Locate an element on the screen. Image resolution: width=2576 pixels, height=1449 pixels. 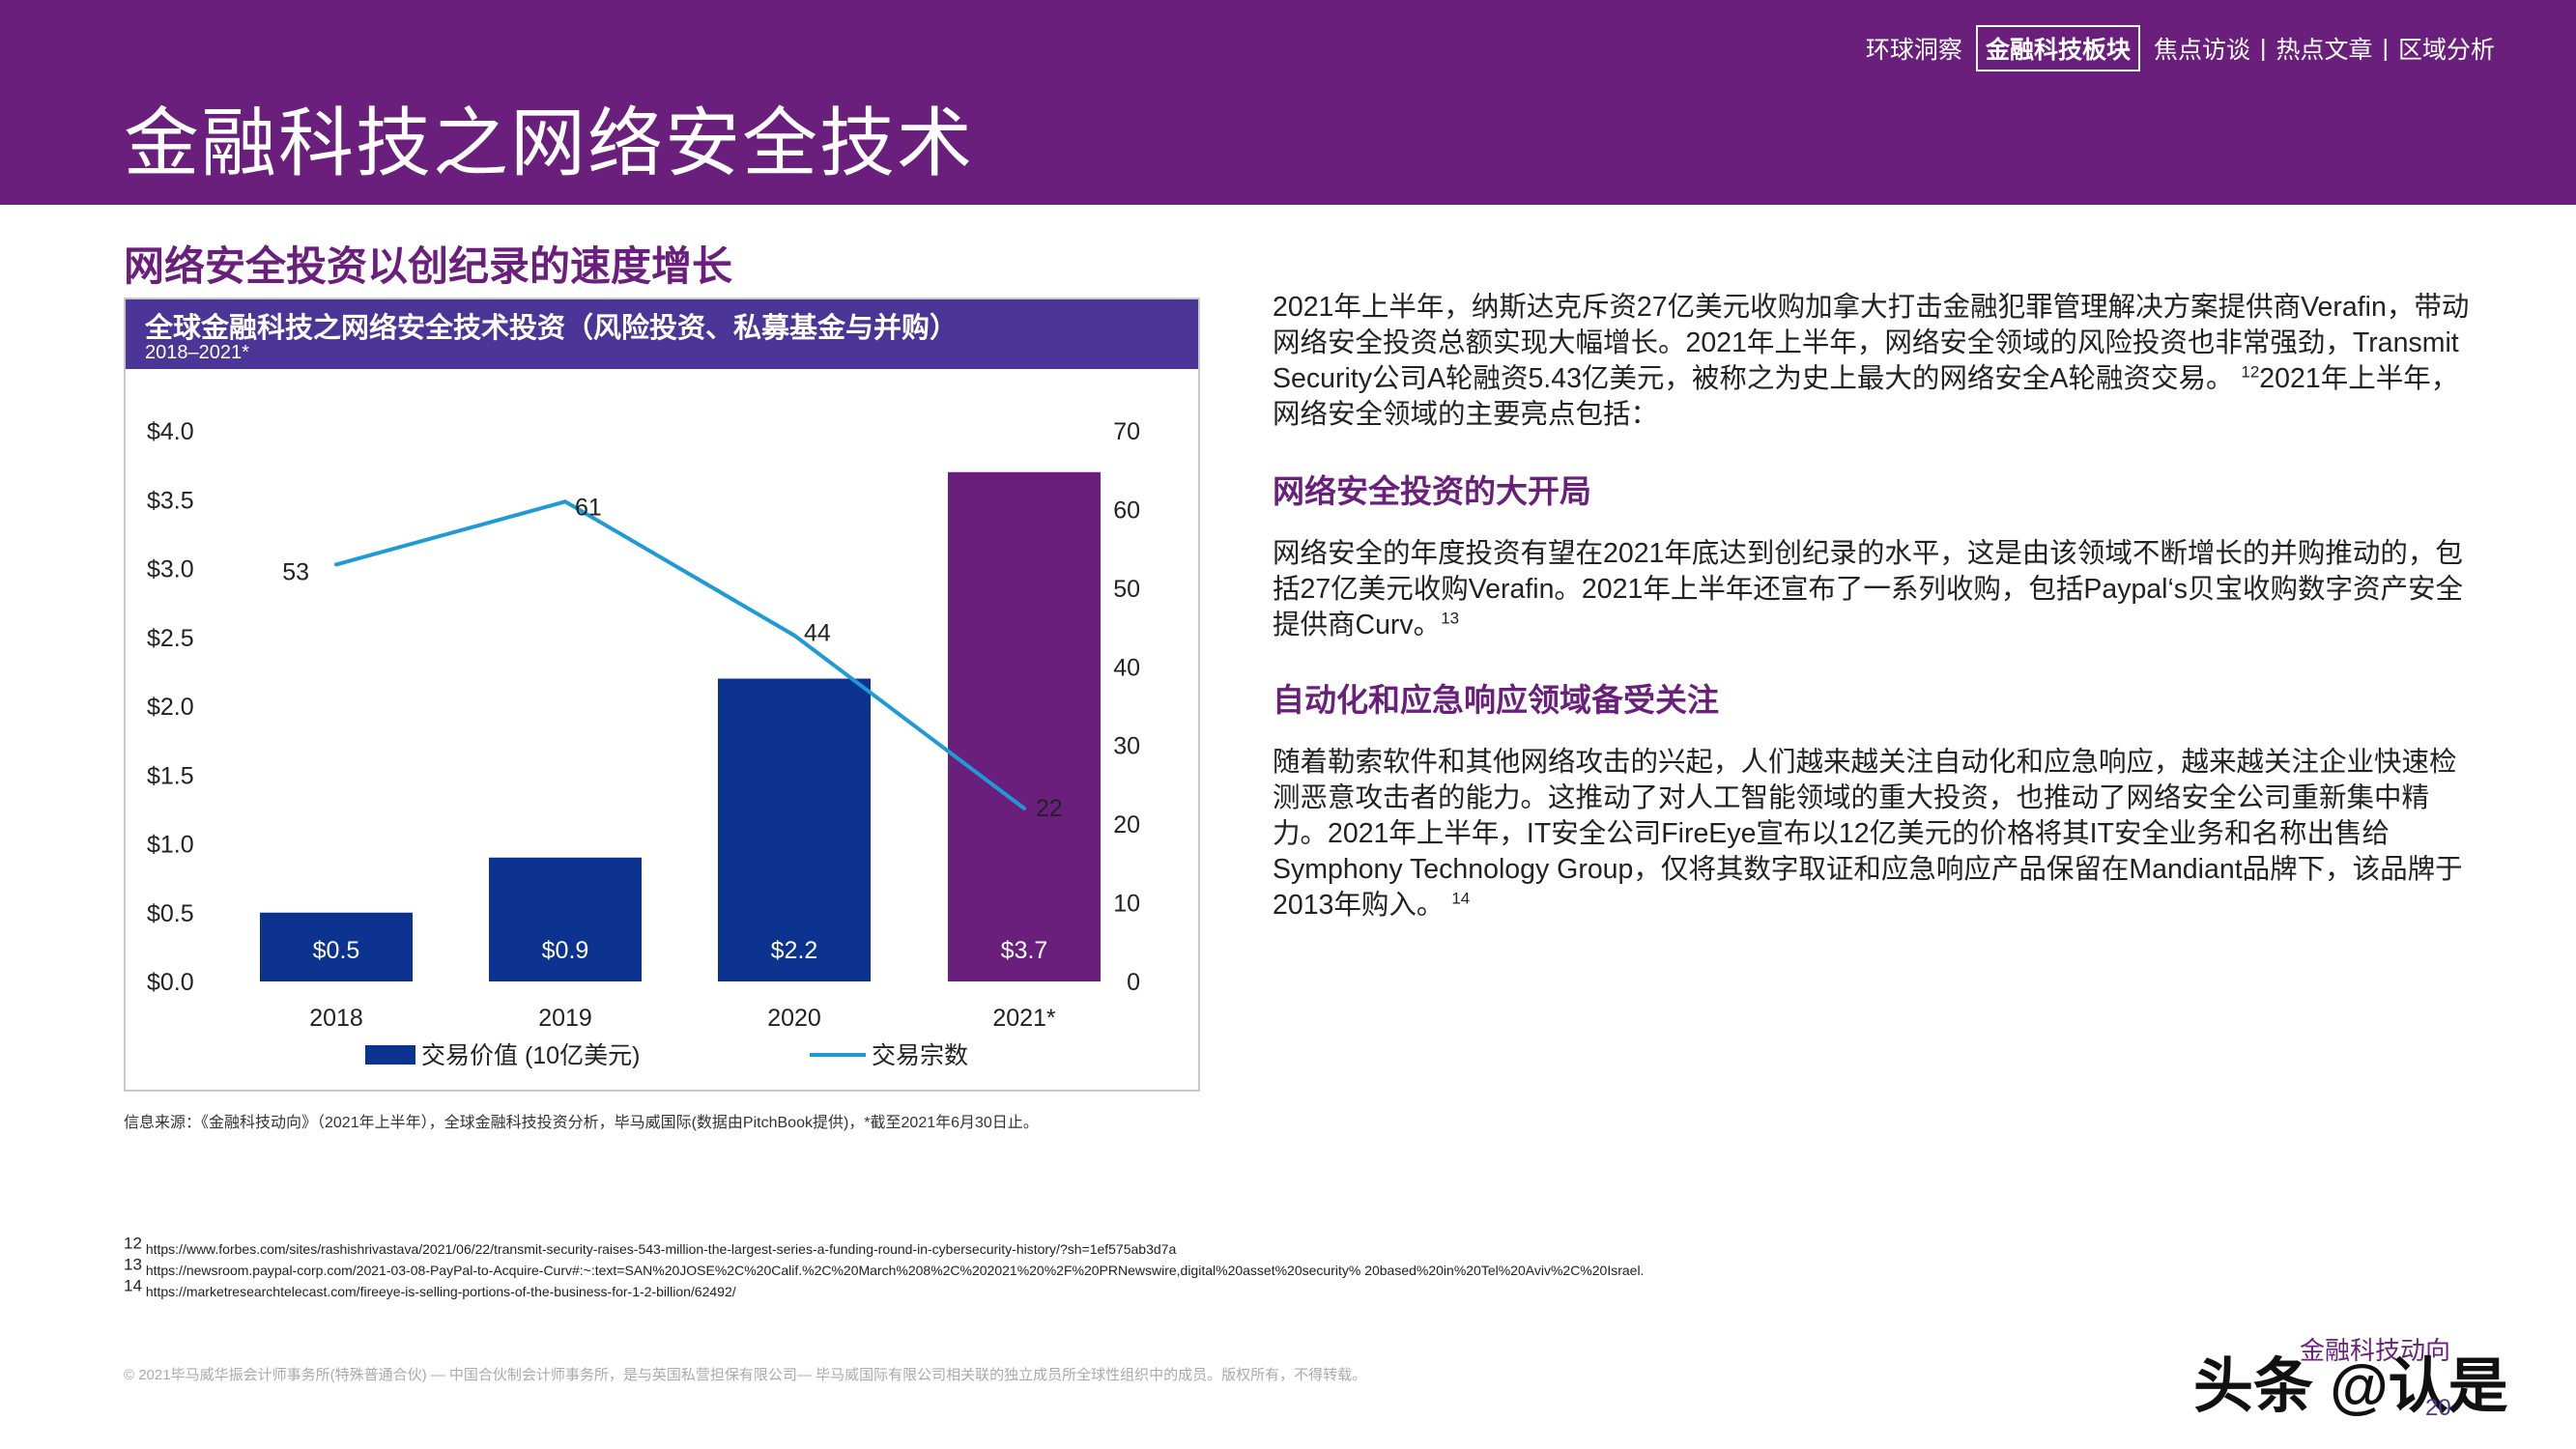
y-left-tick-label: $3.0 is located at coordinates (171, 569).